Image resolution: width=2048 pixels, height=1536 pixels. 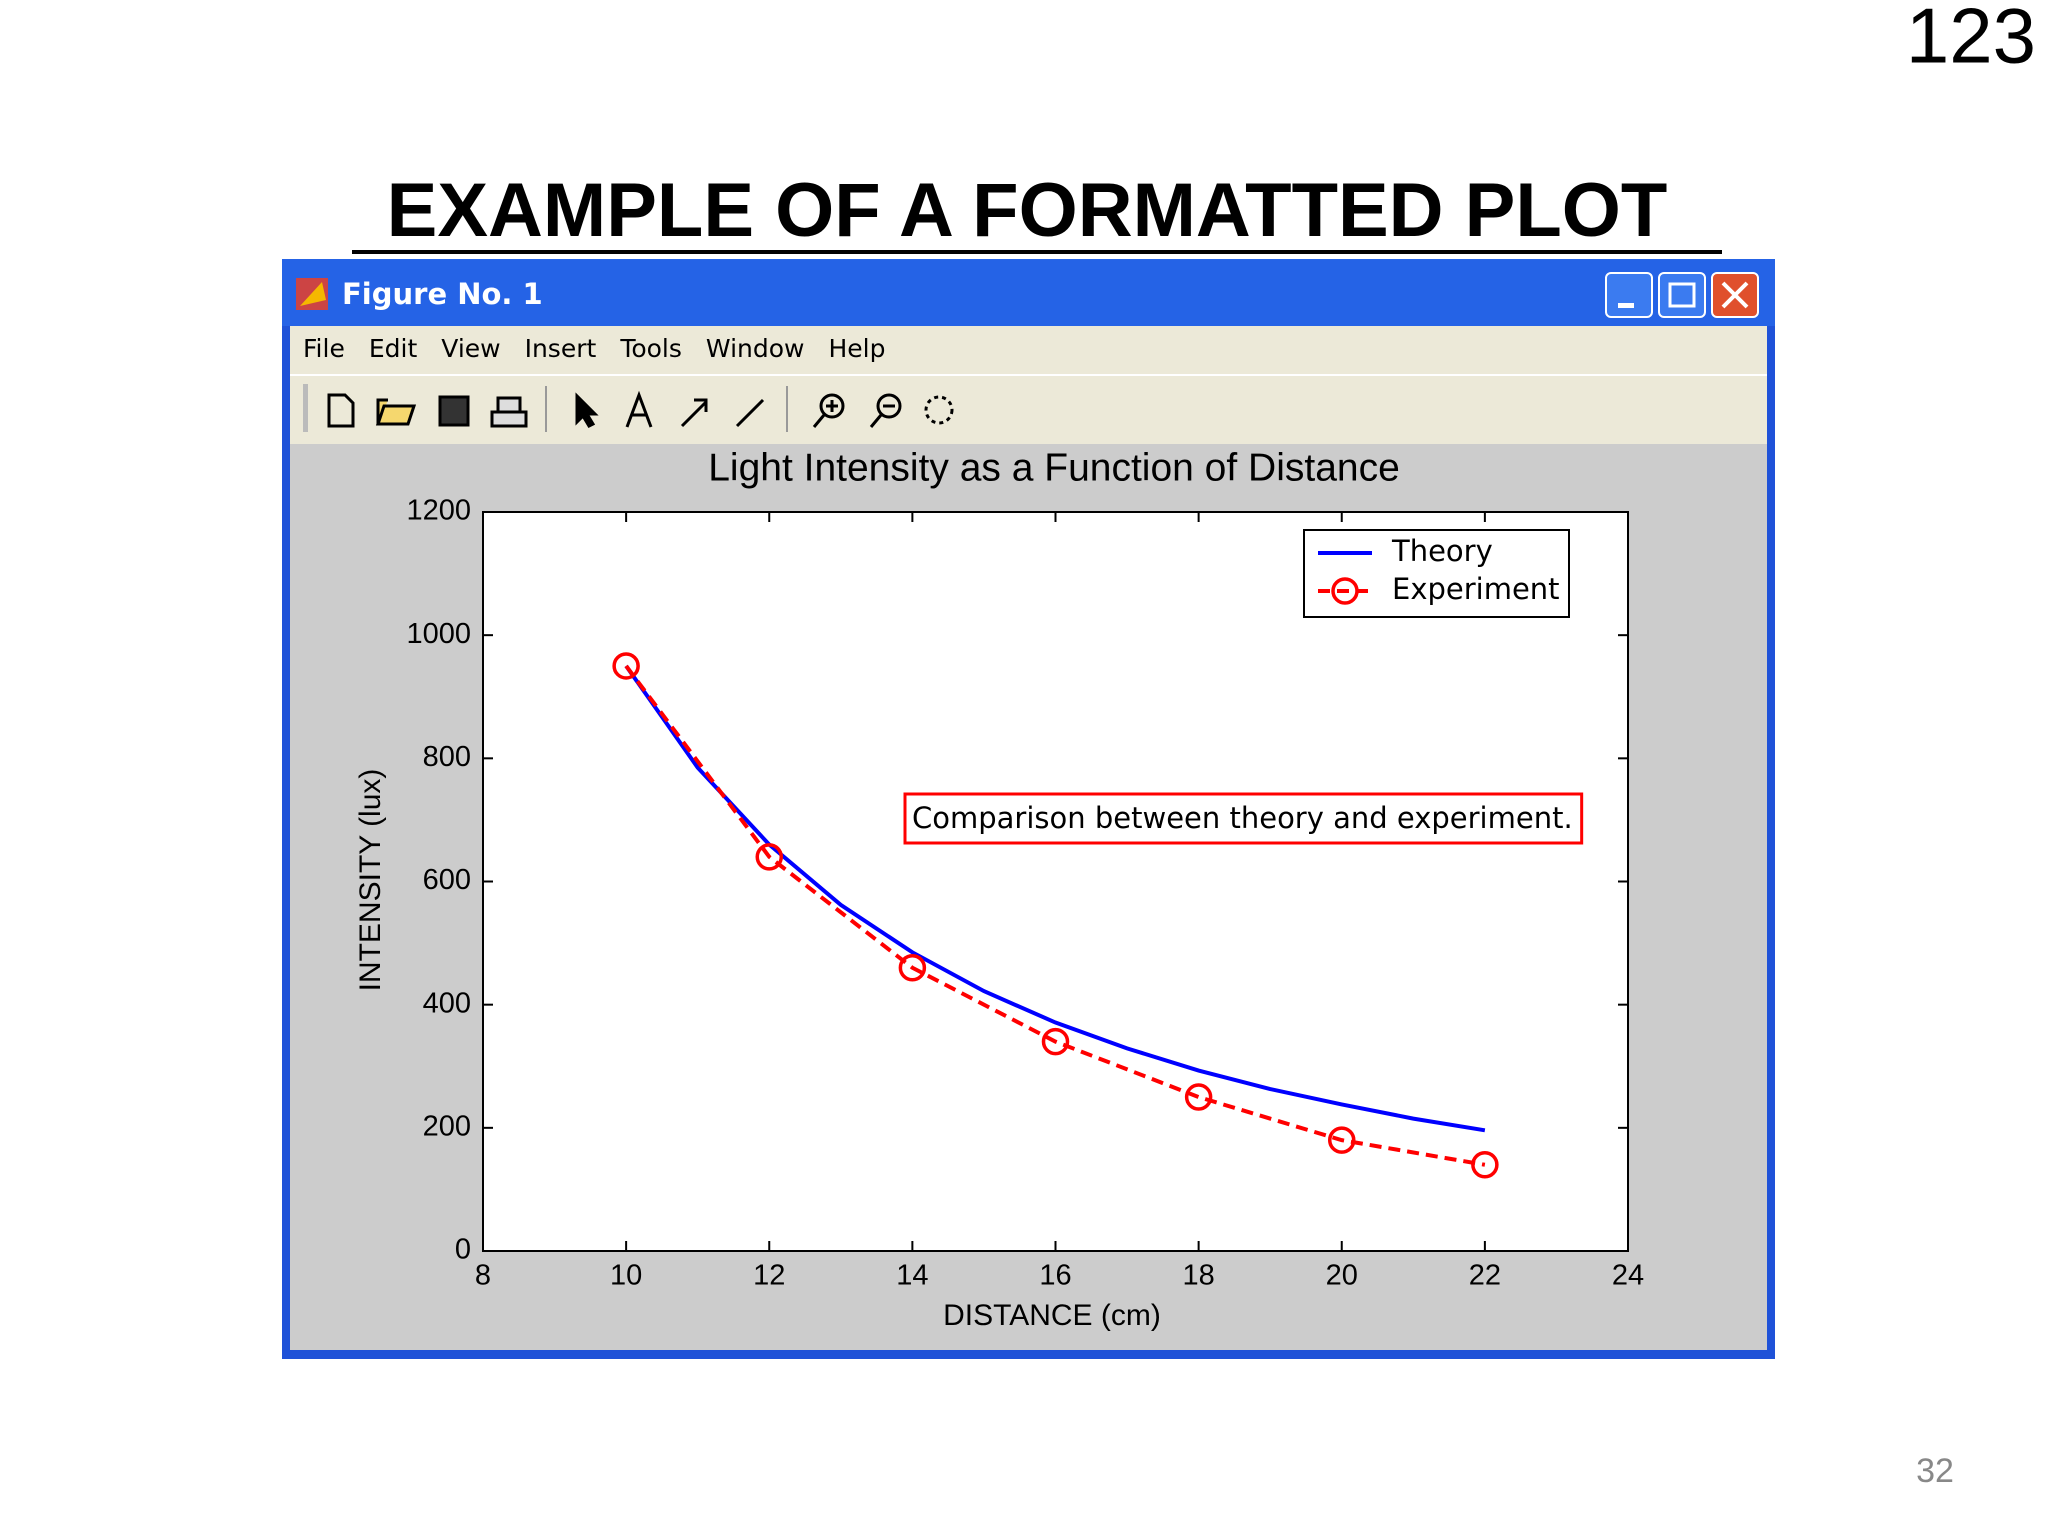 What do you see at coordinates (470, 348) in the screenshot?
I see `menu-item: View` at bounding box center [470, 348].